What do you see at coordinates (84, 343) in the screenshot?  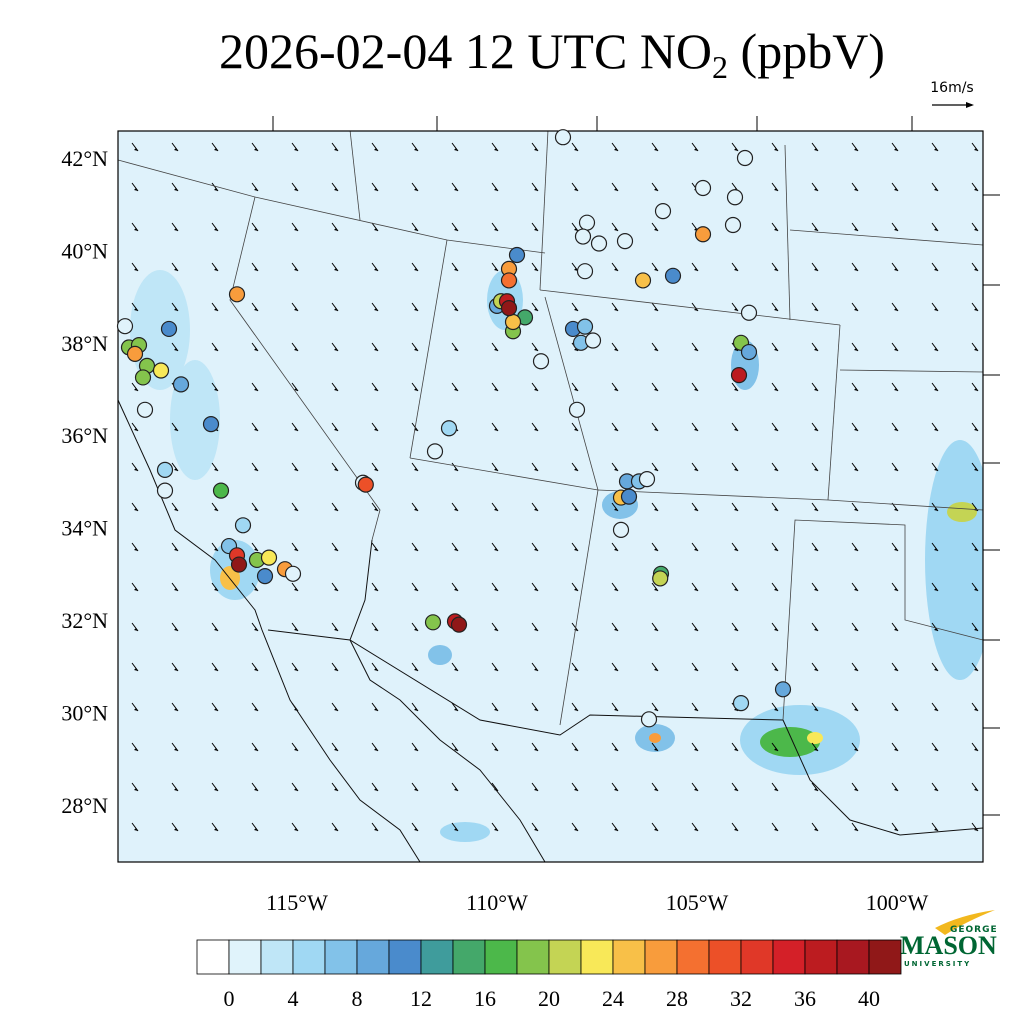 I see `lat-label: 38°N` at bounding box center [84, 343].